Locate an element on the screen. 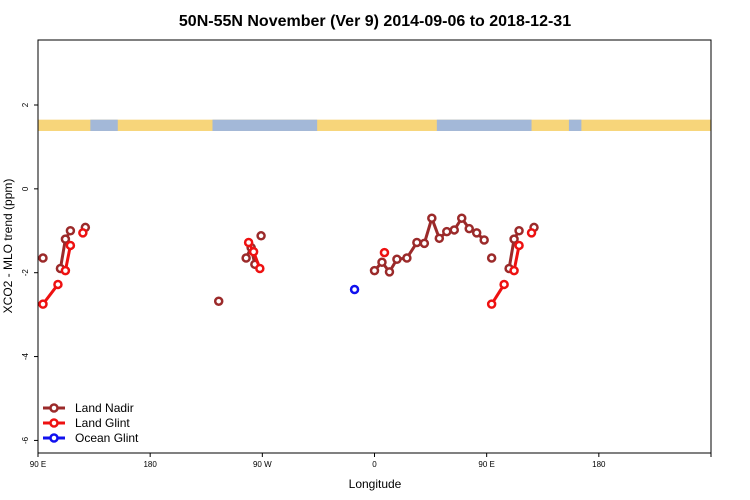  legend-item-ocean-glint: Ocean Glint is located at coordinates (91, 438).